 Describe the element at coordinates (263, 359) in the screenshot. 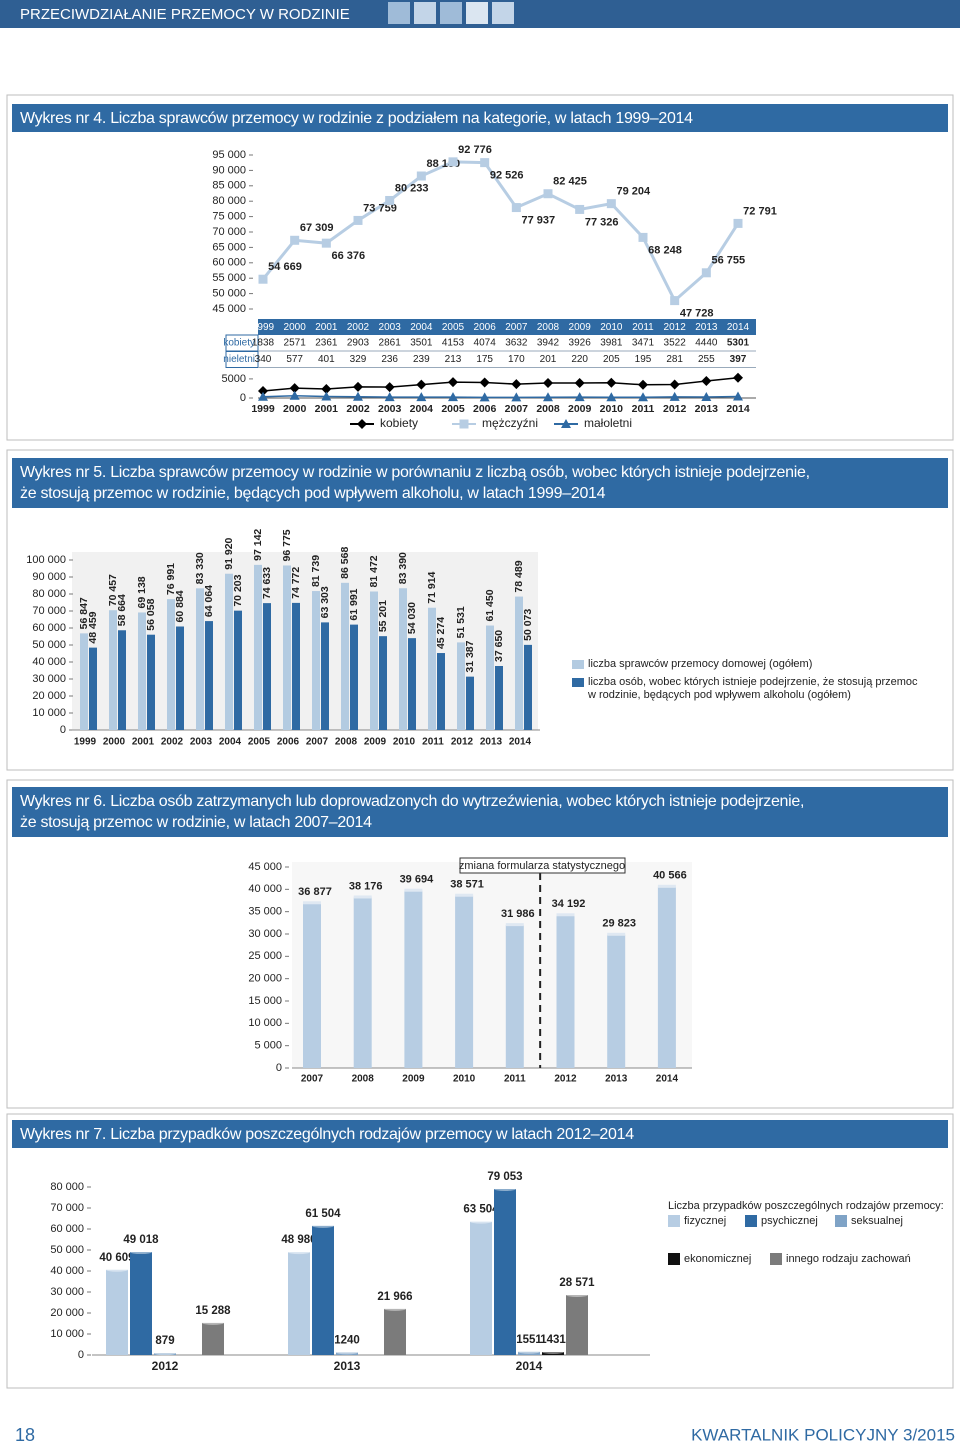

I see `table-cell: 340` at that location.